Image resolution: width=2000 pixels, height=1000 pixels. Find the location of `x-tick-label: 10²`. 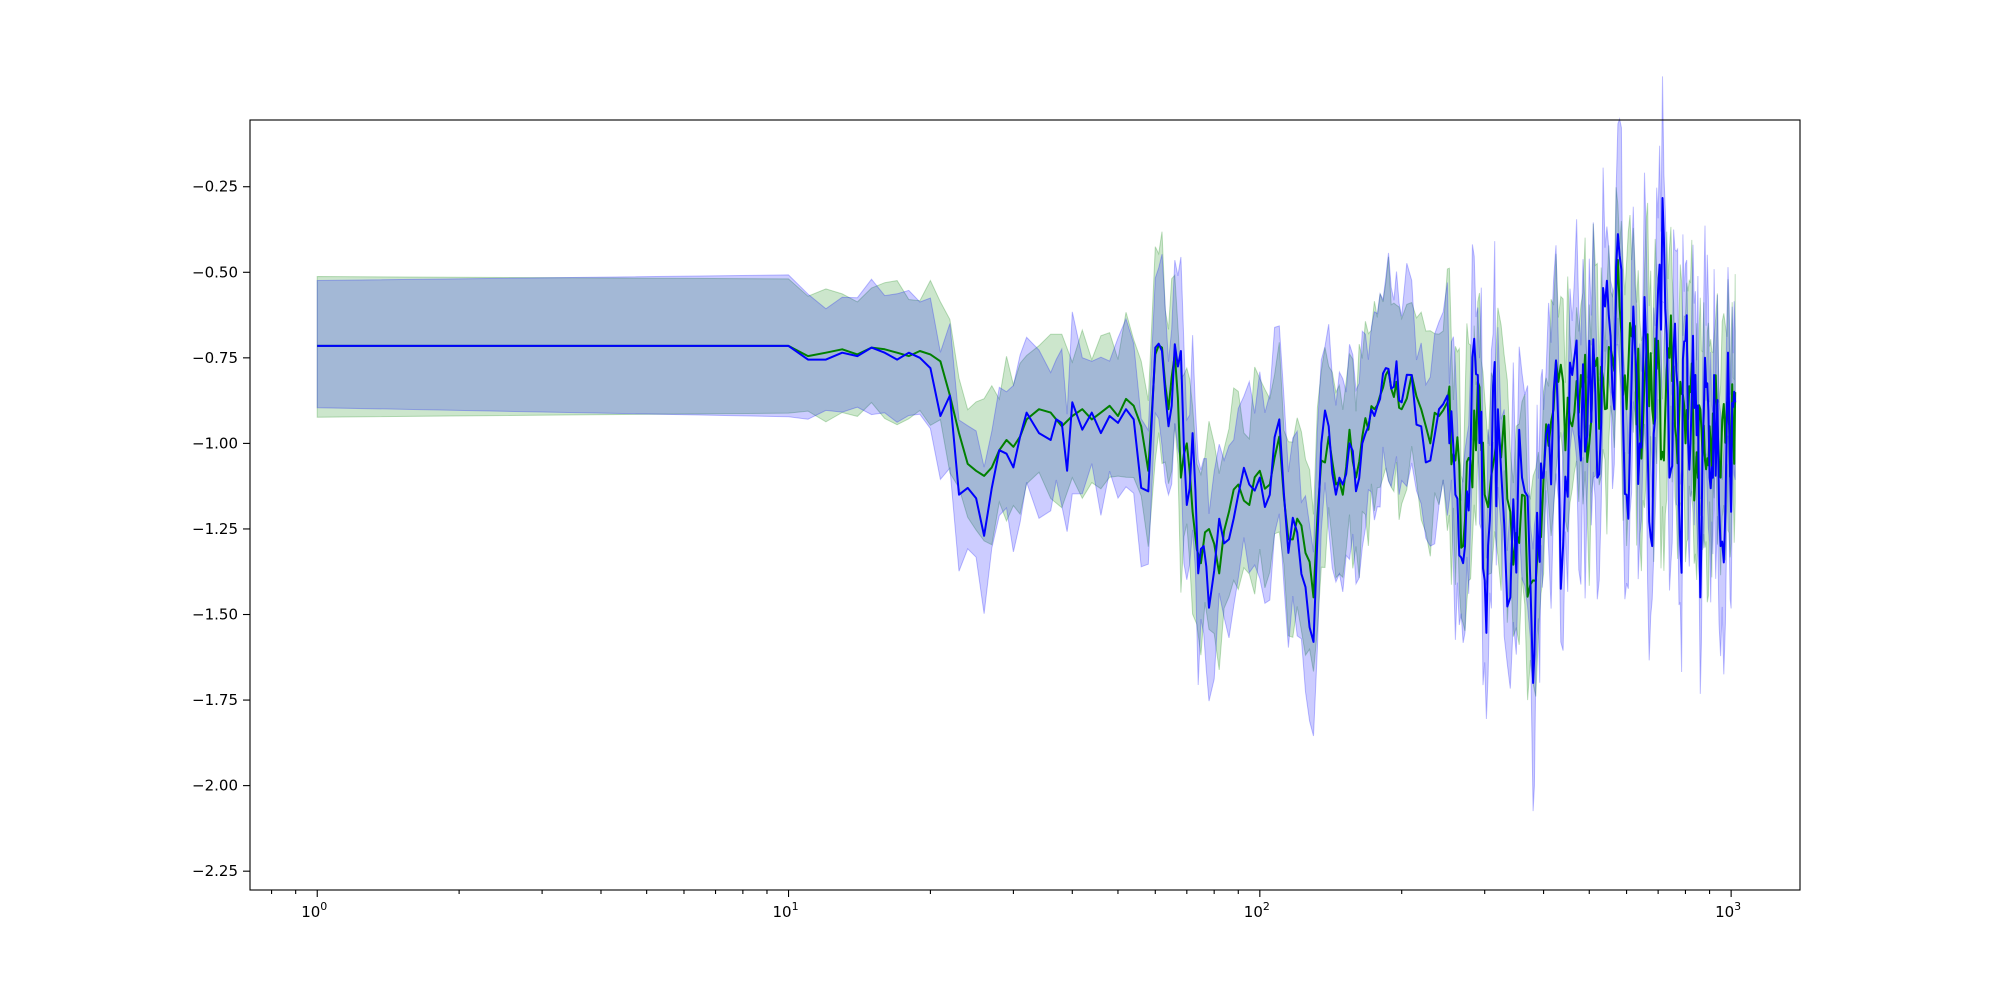

x-tick-label: 10² is located at coordinates (1257, 910).